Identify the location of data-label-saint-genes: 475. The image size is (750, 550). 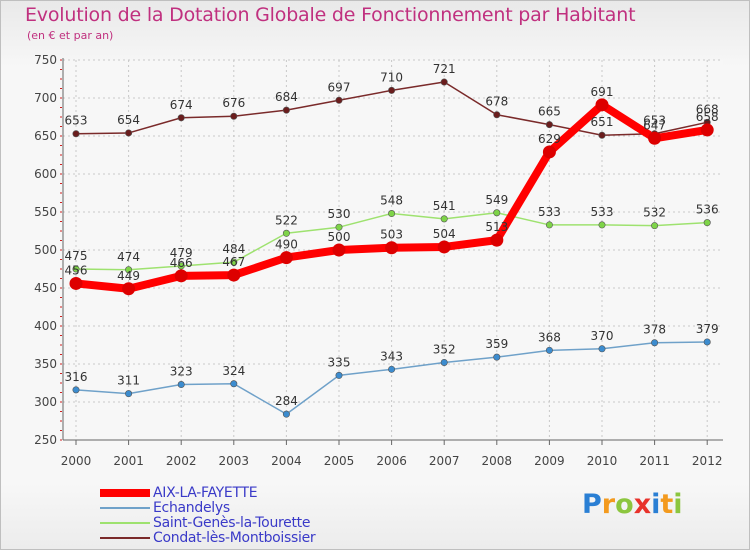
(76, 256).